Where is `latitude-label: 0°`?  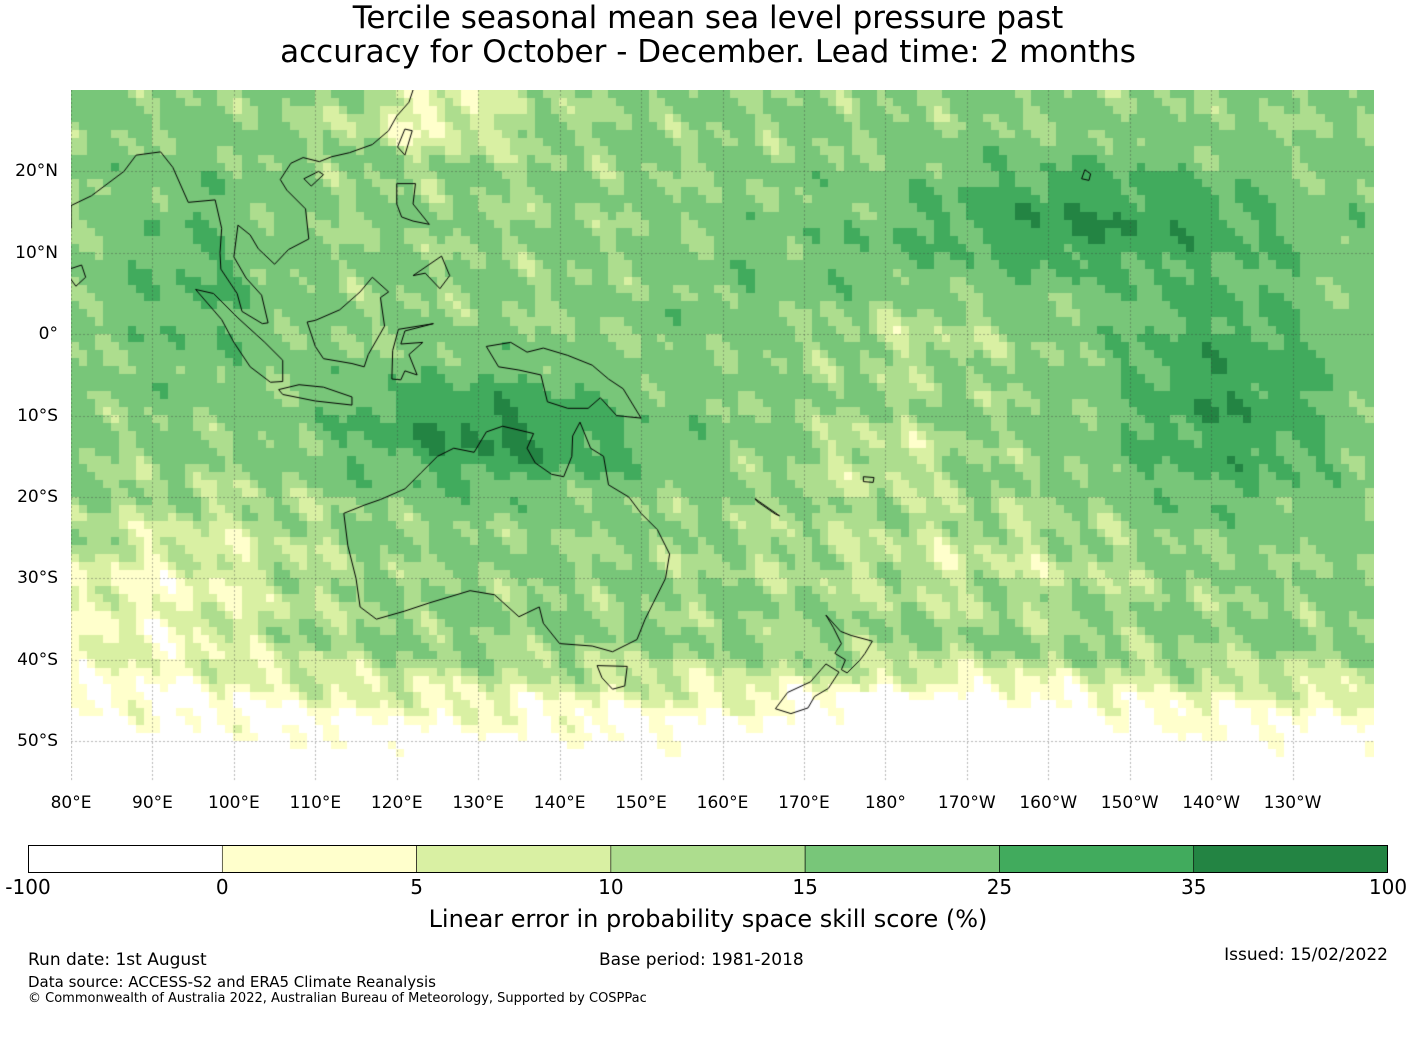
latitude-label: 0° is located at coordinates (48, 334).